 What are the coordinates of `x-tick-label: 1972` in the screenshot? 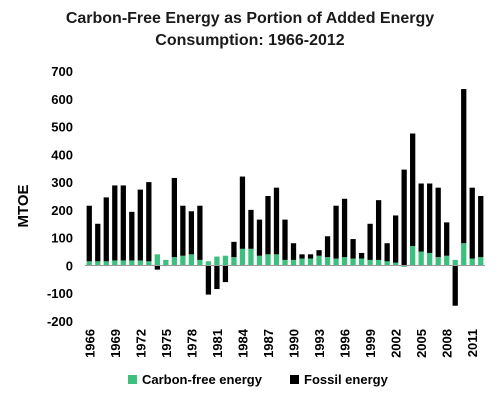 It's located at (140, 343).